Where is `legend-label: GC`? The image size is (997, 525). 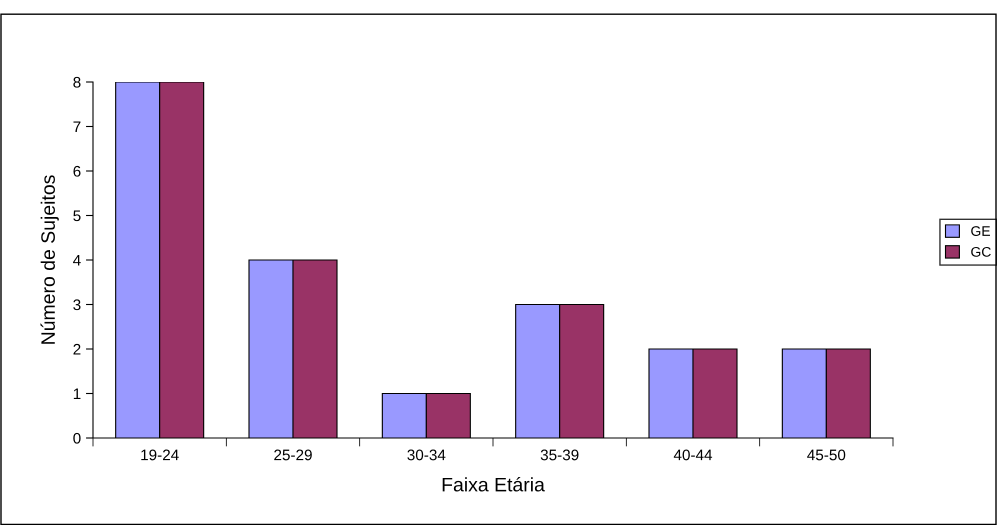
legend-label: GC is located at coordinates (981, 251).